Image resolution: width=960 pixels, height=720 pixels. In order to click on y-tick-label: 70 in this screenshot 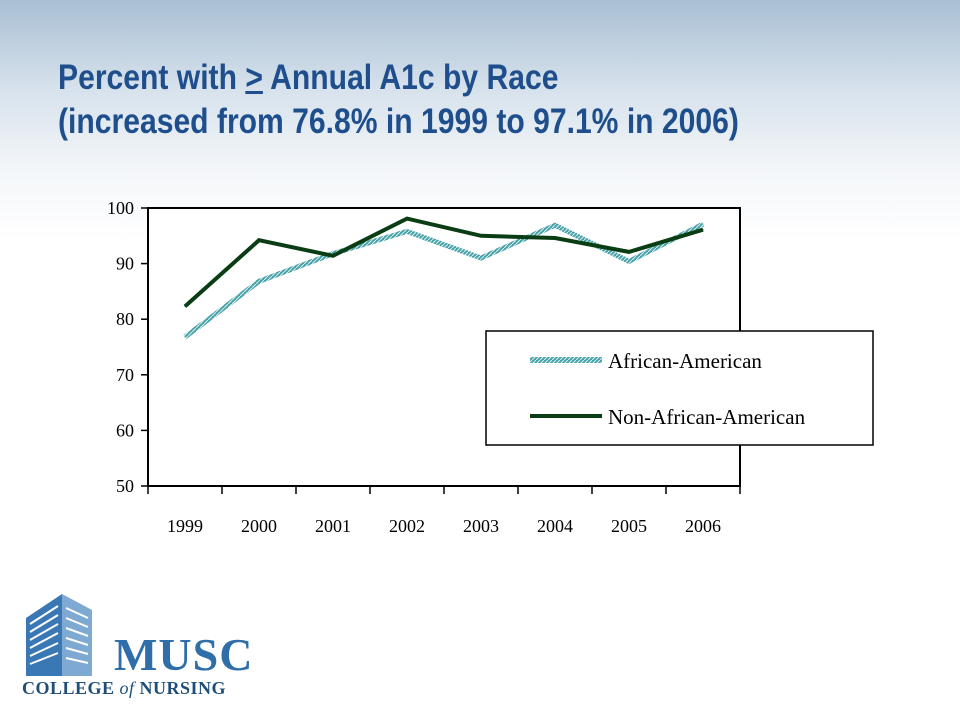, I will do `click(125, 375)`.